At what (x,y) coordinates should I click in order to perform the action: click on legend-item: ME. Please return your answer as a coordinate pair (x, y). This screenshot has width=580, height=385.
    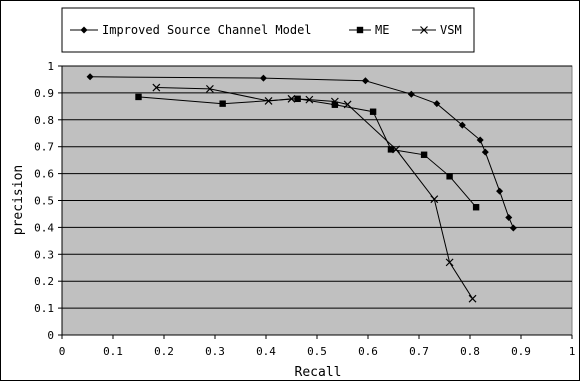
    Looking at the image, I should click on (369, 30).